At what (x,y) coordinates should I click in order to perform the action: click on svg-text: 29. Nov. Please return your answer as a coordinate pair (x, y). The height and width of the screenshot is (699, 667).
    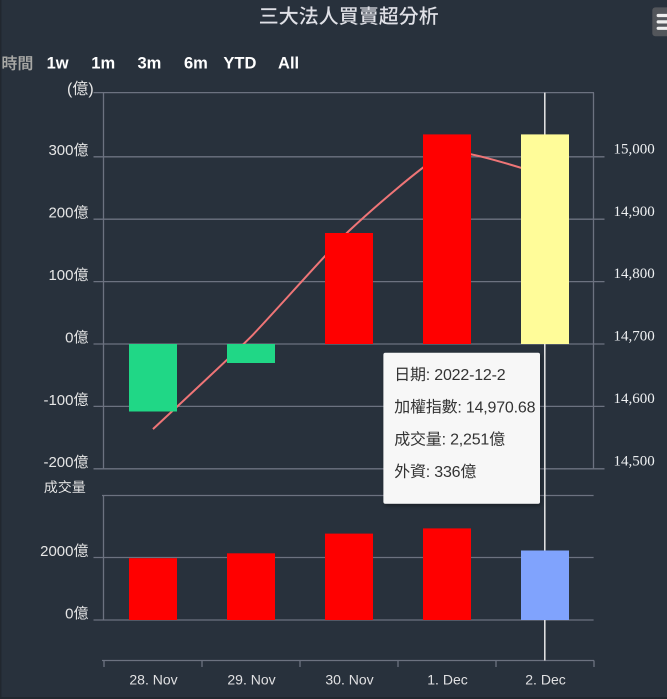
    Looking at the image, I should click on (251, 679).